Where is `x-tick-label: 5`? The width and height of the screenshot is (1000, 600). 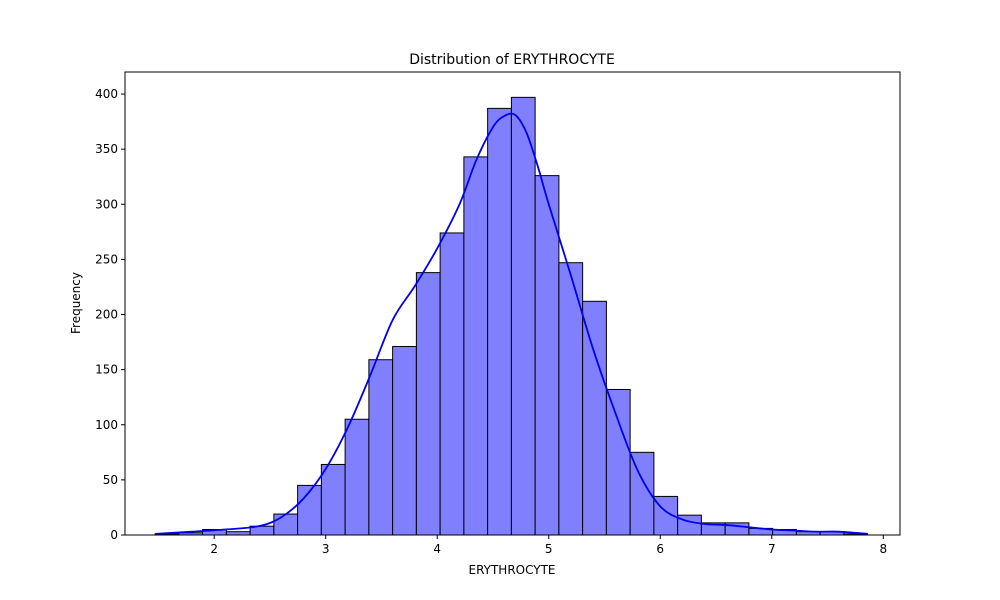
x-tick-label: 5 is located at coordinates (549, 549).